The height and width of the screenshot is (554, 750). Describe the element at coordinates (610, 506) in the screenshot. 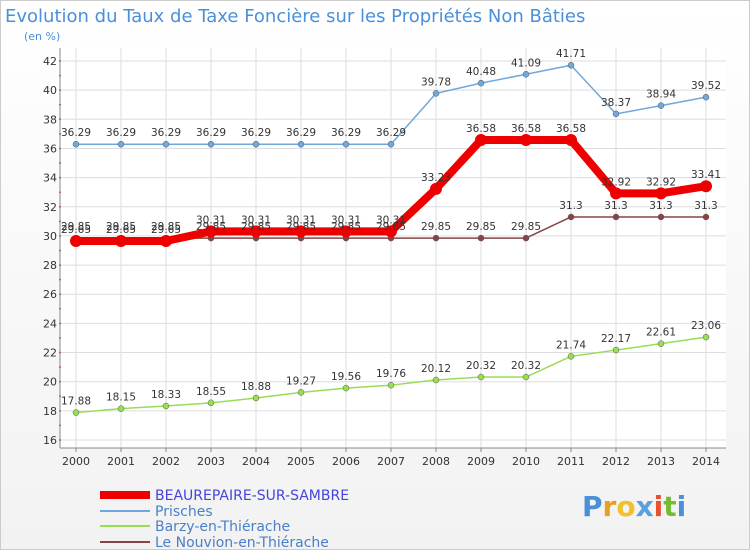

I see `logo-letter-r: r` at that location.